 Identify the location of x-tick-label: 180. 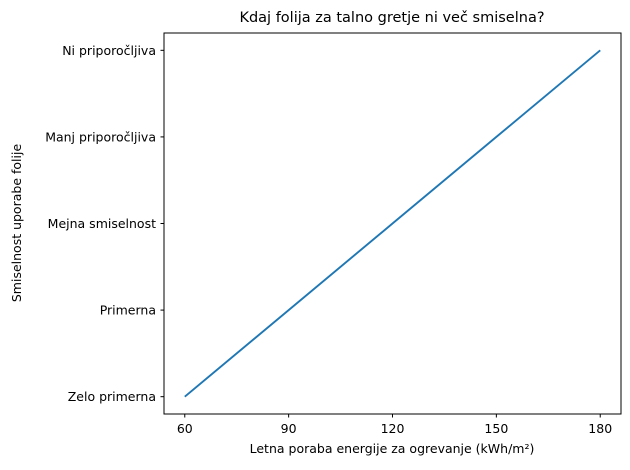
(600, 428).